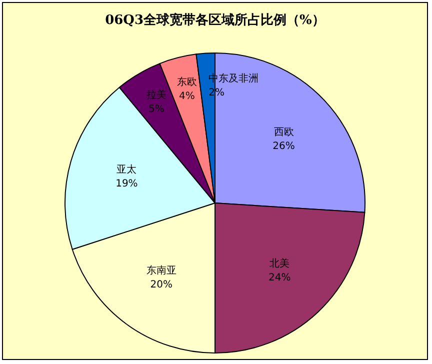 The image size is (432, 364). Describe the element at coordinates (284, 132) in the screenshot. I see `slice-label: 西欧` at that location.